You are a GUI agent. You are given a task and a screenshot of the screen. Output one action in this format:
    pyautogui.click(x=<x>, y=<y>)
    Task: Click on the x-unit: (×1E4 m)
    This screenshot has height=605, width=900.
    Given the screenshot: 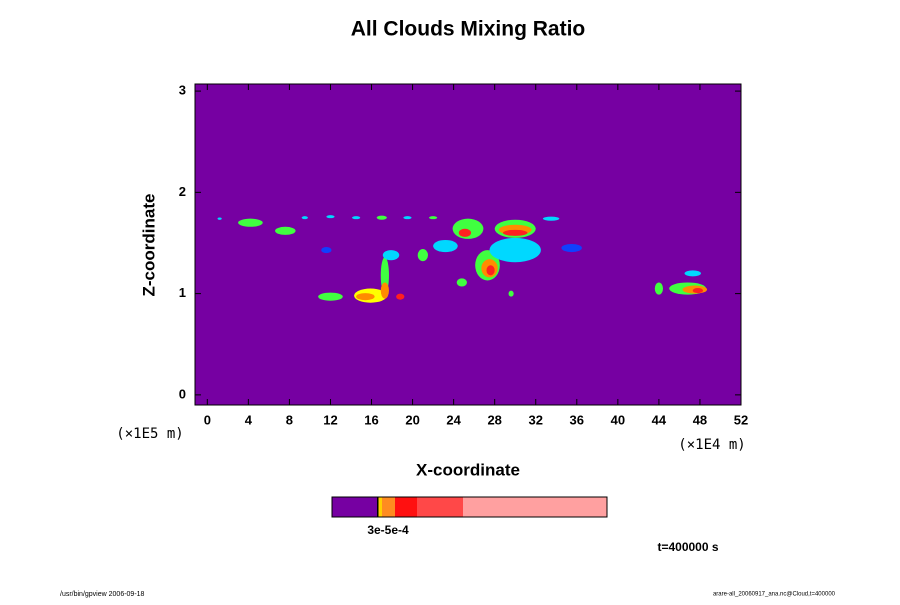 What is the action you would take?
    pyautogui.click(x=711, y=445)
    